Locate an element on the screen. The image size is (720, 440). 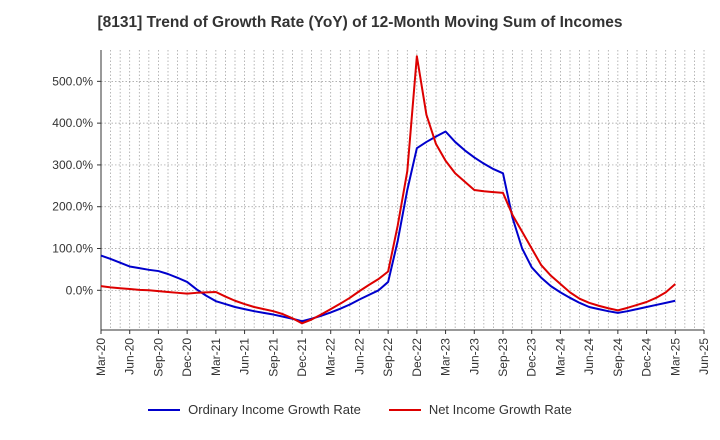
x-tick-label: Sep-24 is located at coordinates (618, 357).